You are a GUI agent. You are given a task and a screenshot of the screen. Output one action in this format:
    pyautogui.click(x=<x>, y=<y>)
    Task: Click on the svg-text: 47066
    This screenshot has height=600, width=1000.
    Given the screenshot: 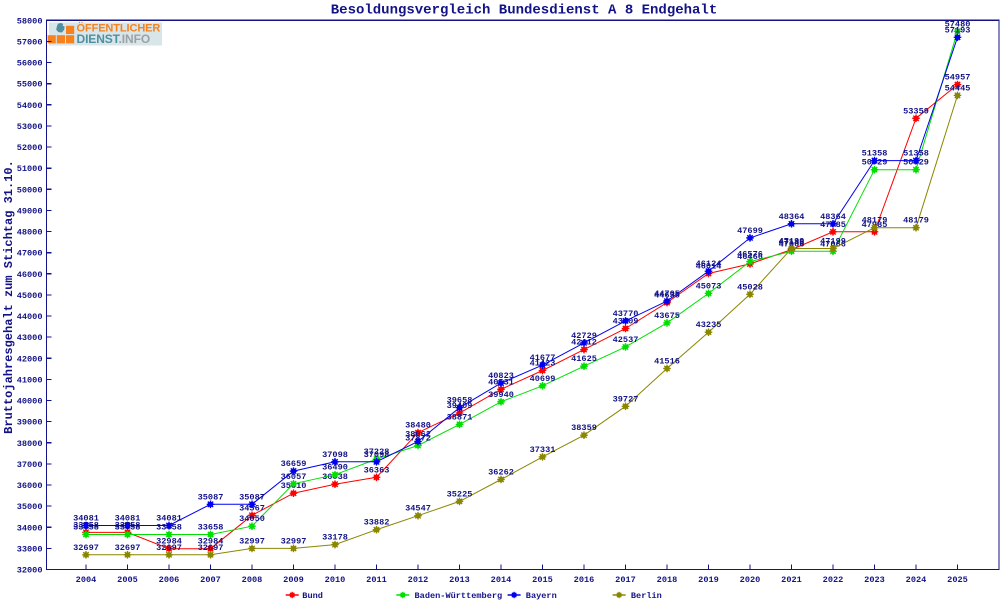 What is the action you would take?
    pyautogui.click(x=792, y=244)
    